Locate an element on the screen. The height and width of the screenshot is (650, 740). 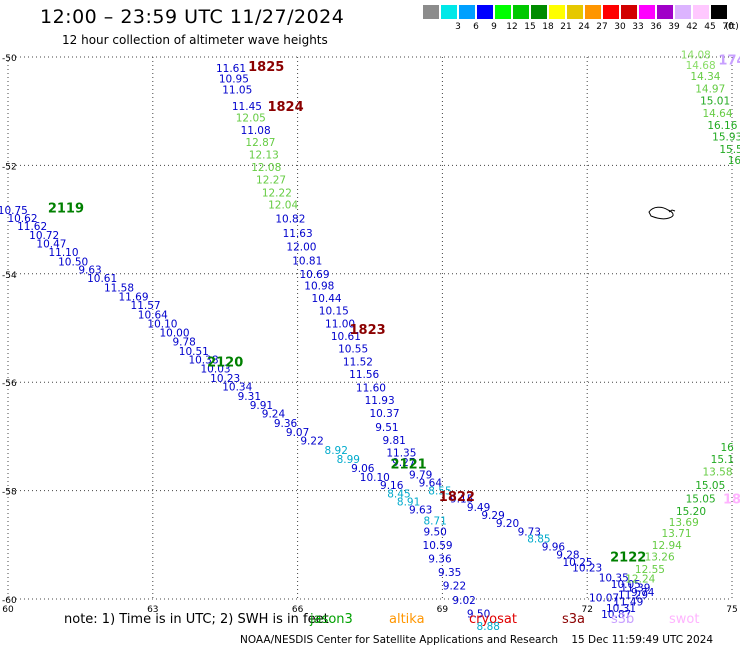
wave-height-value: 10.69 is located at coordinates (314, 275).